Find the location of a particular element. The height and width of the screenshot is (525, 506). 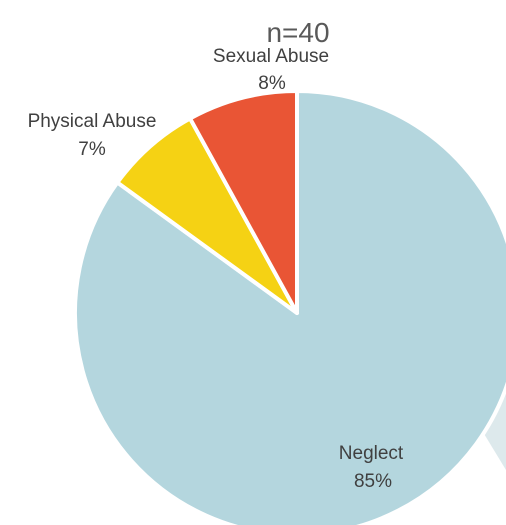

pie-slice-sexual-abuse is located at coordinates (243, 202).